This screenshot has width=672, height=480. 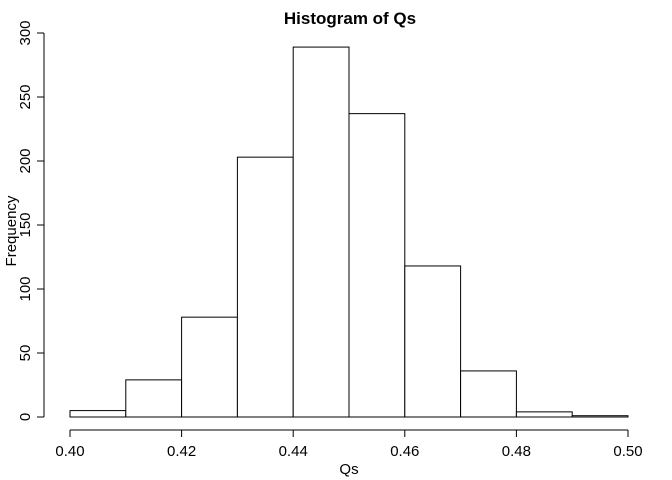 I want to click on x-tick-label: 0.48, so click(x=516, y=451).